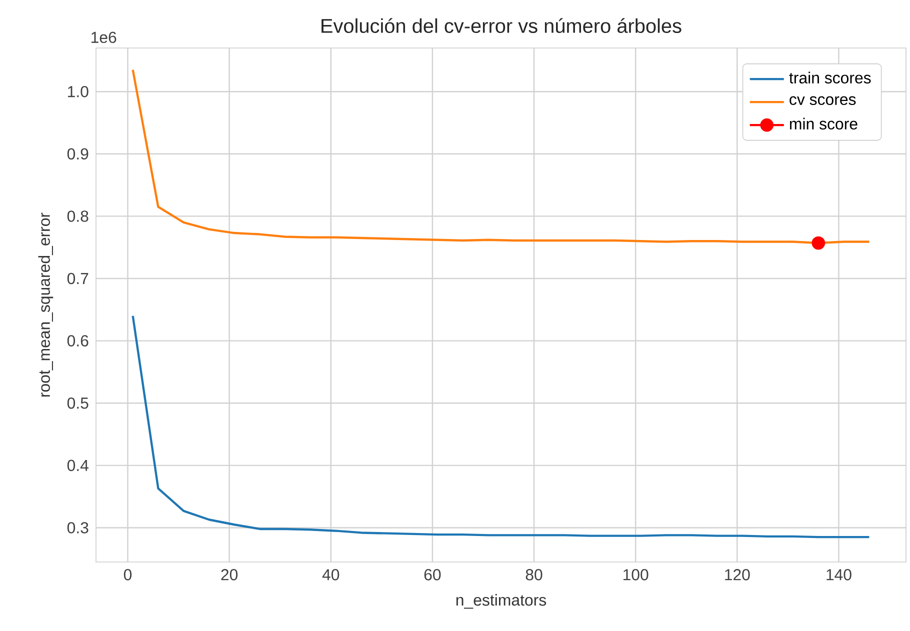  I want to click on legend-label: min score, so click(824, 124).